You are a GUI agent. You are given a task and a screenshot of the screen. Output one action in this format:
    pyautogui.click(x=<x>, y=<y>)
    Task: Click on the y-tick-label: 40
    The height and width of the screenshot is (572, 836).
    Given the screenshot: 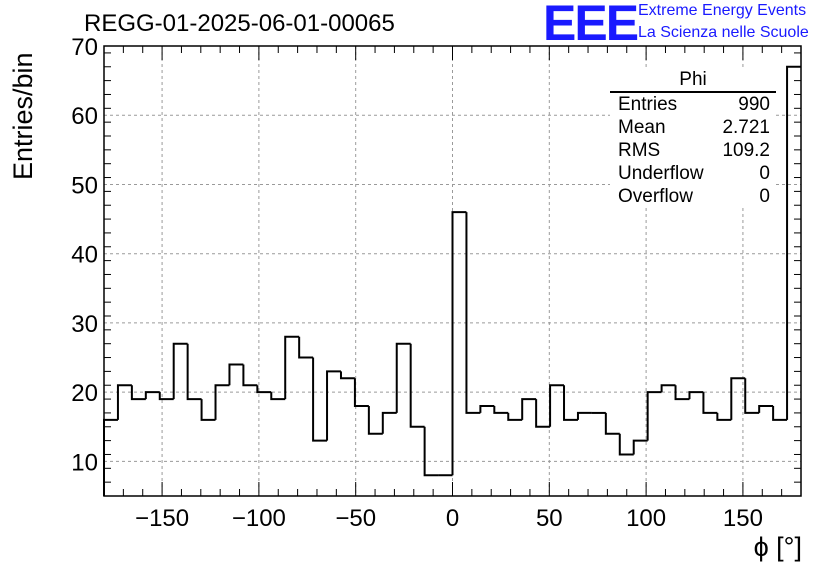 What is the action you would take?
    pyautogui.click(x=84, y=255)
    